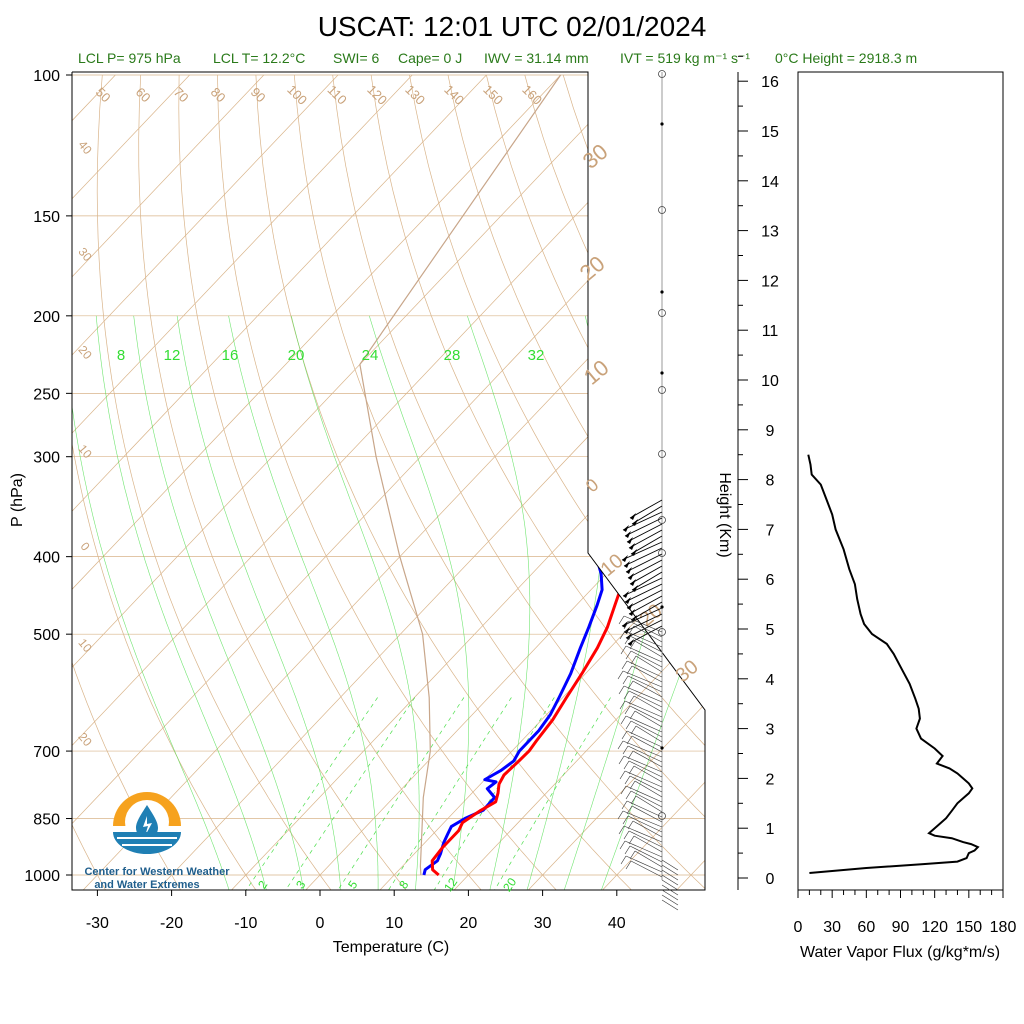 Image resolution: width=1024 pixels, height=1024 pixels. Describe the element at coordinates (46, 752) in the screenshot. I see `y-tick-label: 700` at that location.